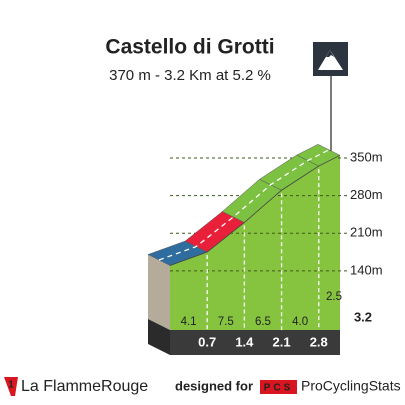  What do you see at coordinates (207, 341) in the screenshot?
I see `x-tick-label: 0.7` at bounding box center [207, 341].